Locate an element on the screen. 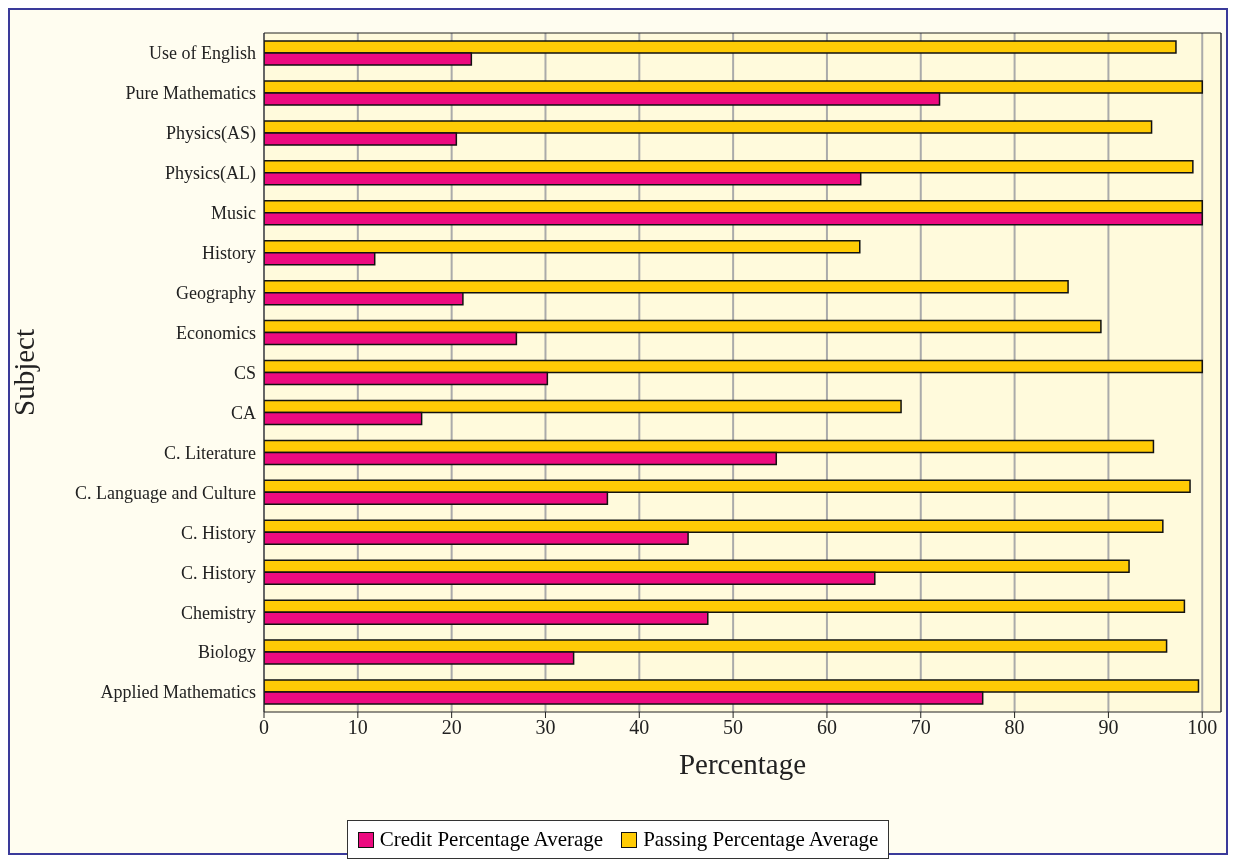  x-tick-label: 70 is located at coordinates (920, 727).